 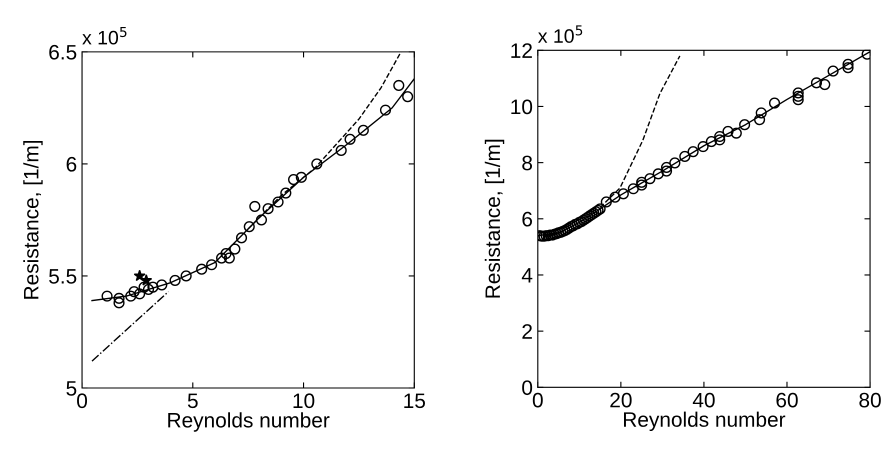 I want to click on x-tick-label: 80, so click(x=870, y=400).